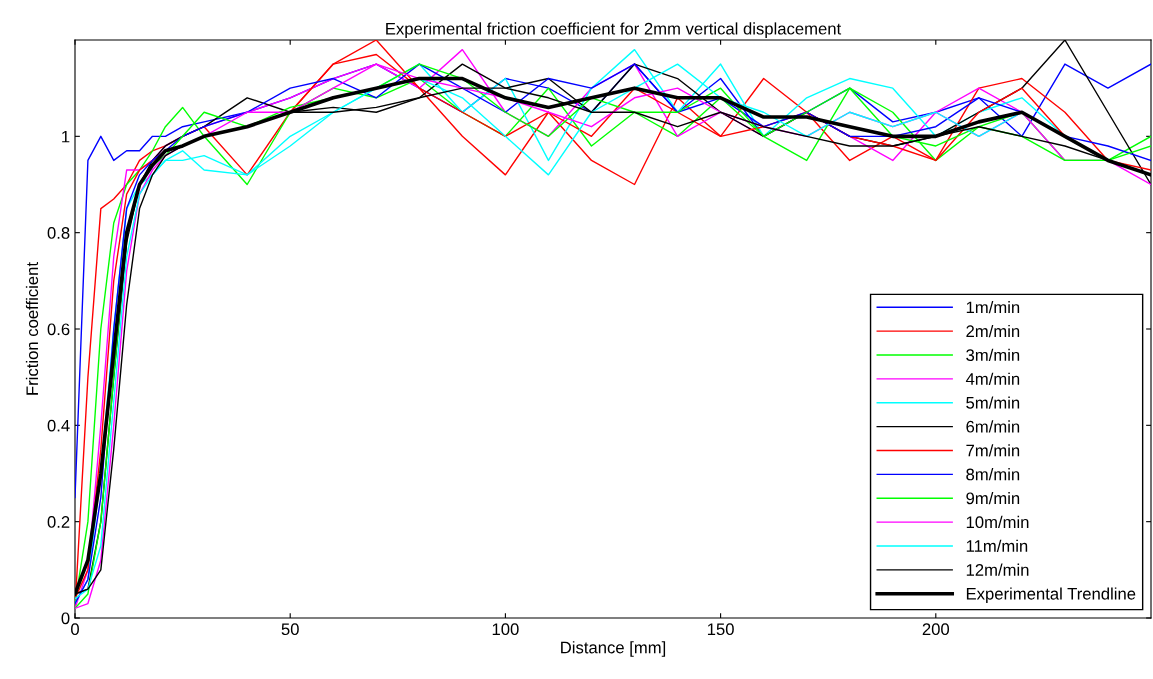 The height and width of the screenshot is (679, 1153). What do you see at coordinates (58, 233) in the screenshot?
I see `y-tick-label: 0.8` at bounding box center [58, 233].